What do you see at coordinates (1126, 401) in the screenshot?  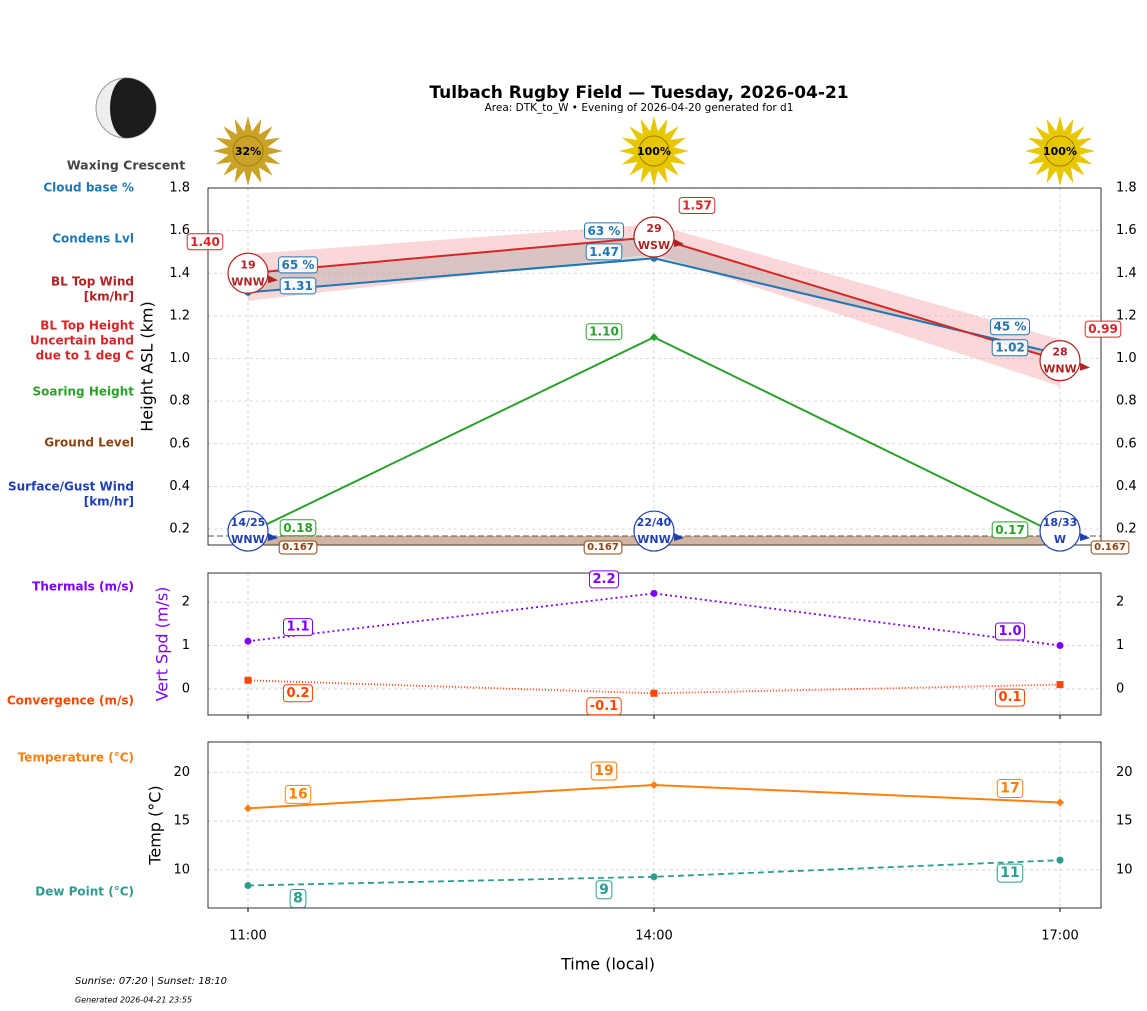 I see `y2-tick-label: 0.8` at bounding box center [1126, 401].